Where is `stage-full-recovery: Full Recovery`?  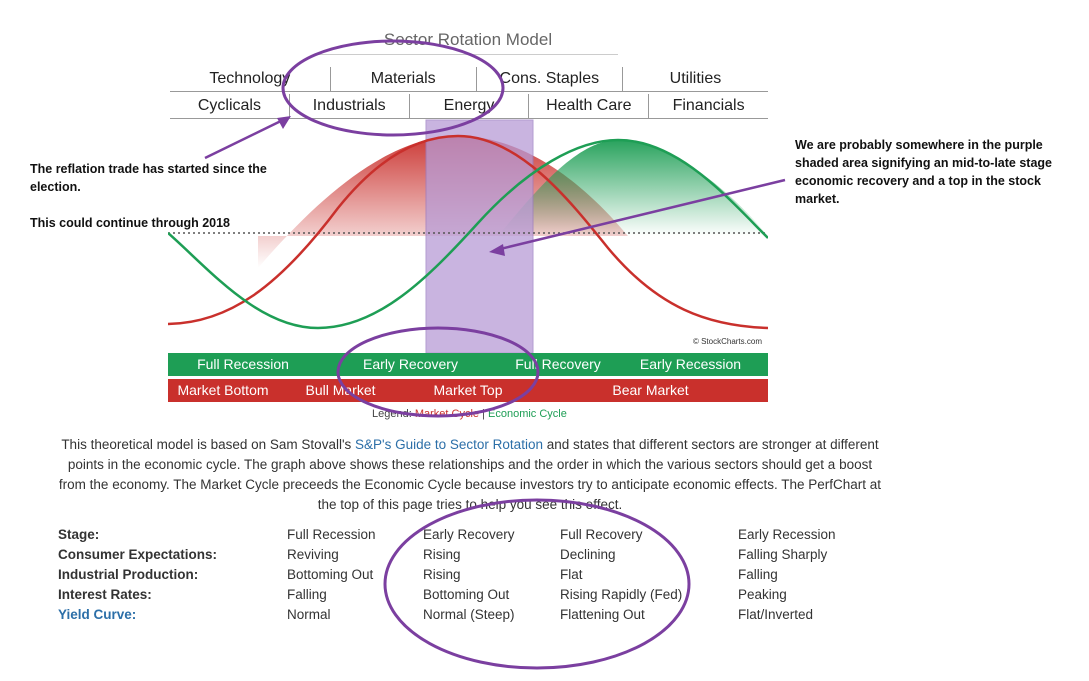
stage-full-recovery: Full Recovery is located at coordinates (558, 364).